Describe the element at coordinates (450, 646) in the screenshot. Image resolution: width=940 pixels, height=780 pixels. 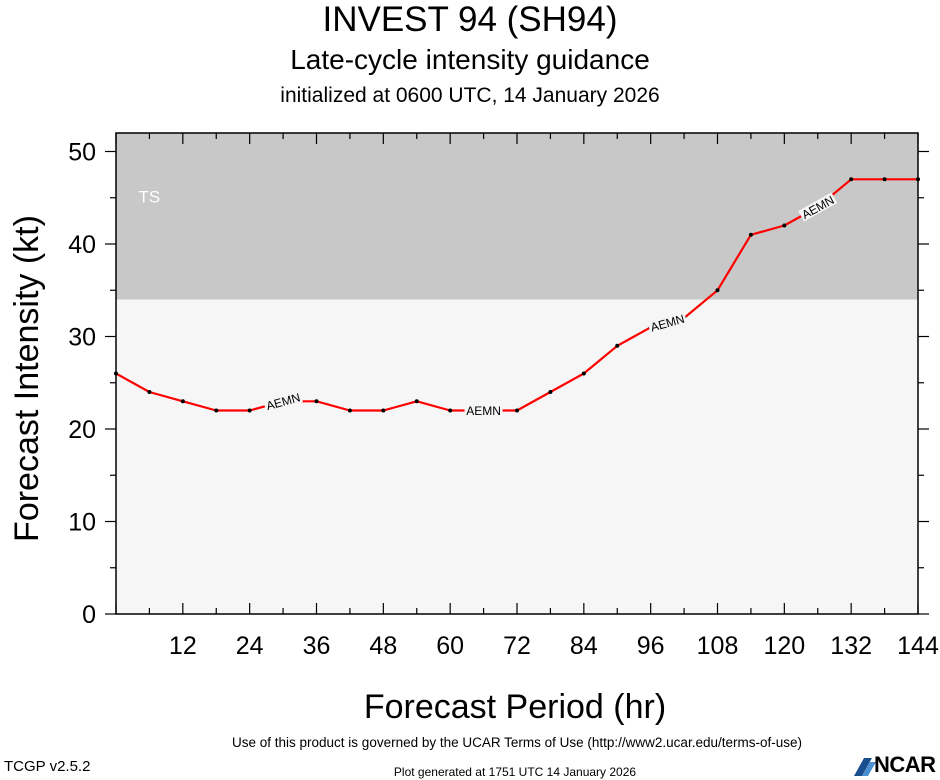
I see `x-tick-label: 60` at that location.